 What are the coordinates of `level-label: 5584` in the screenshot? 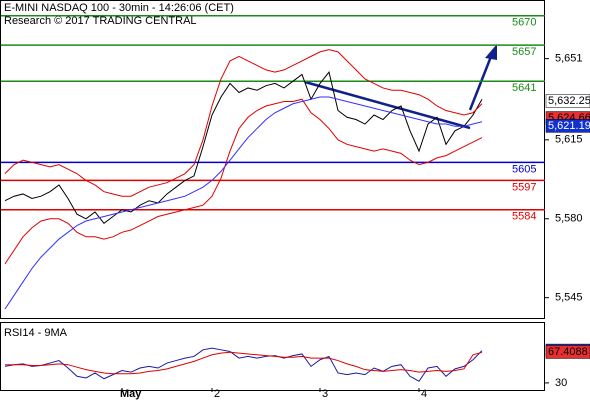 It's located at (524, 217).